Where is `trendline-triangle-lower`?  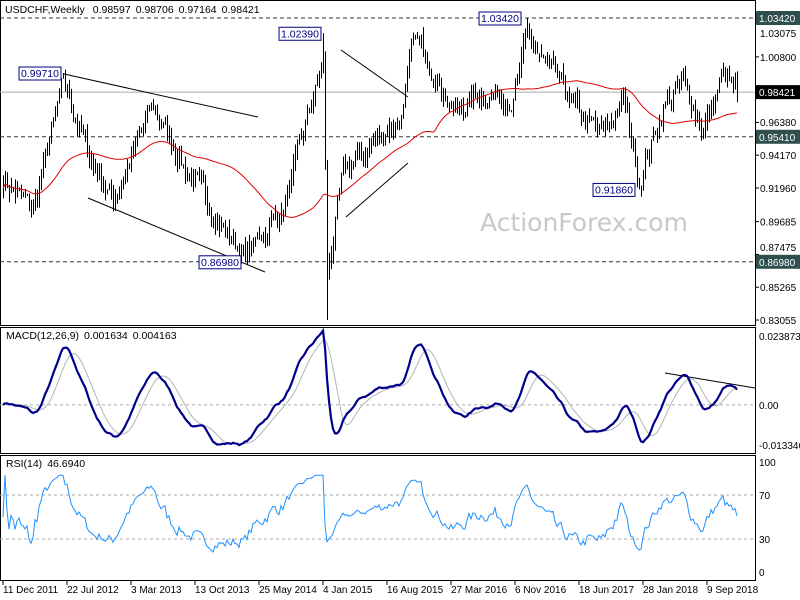 trendline-triangle-lower is located at coordinates (377, 190).